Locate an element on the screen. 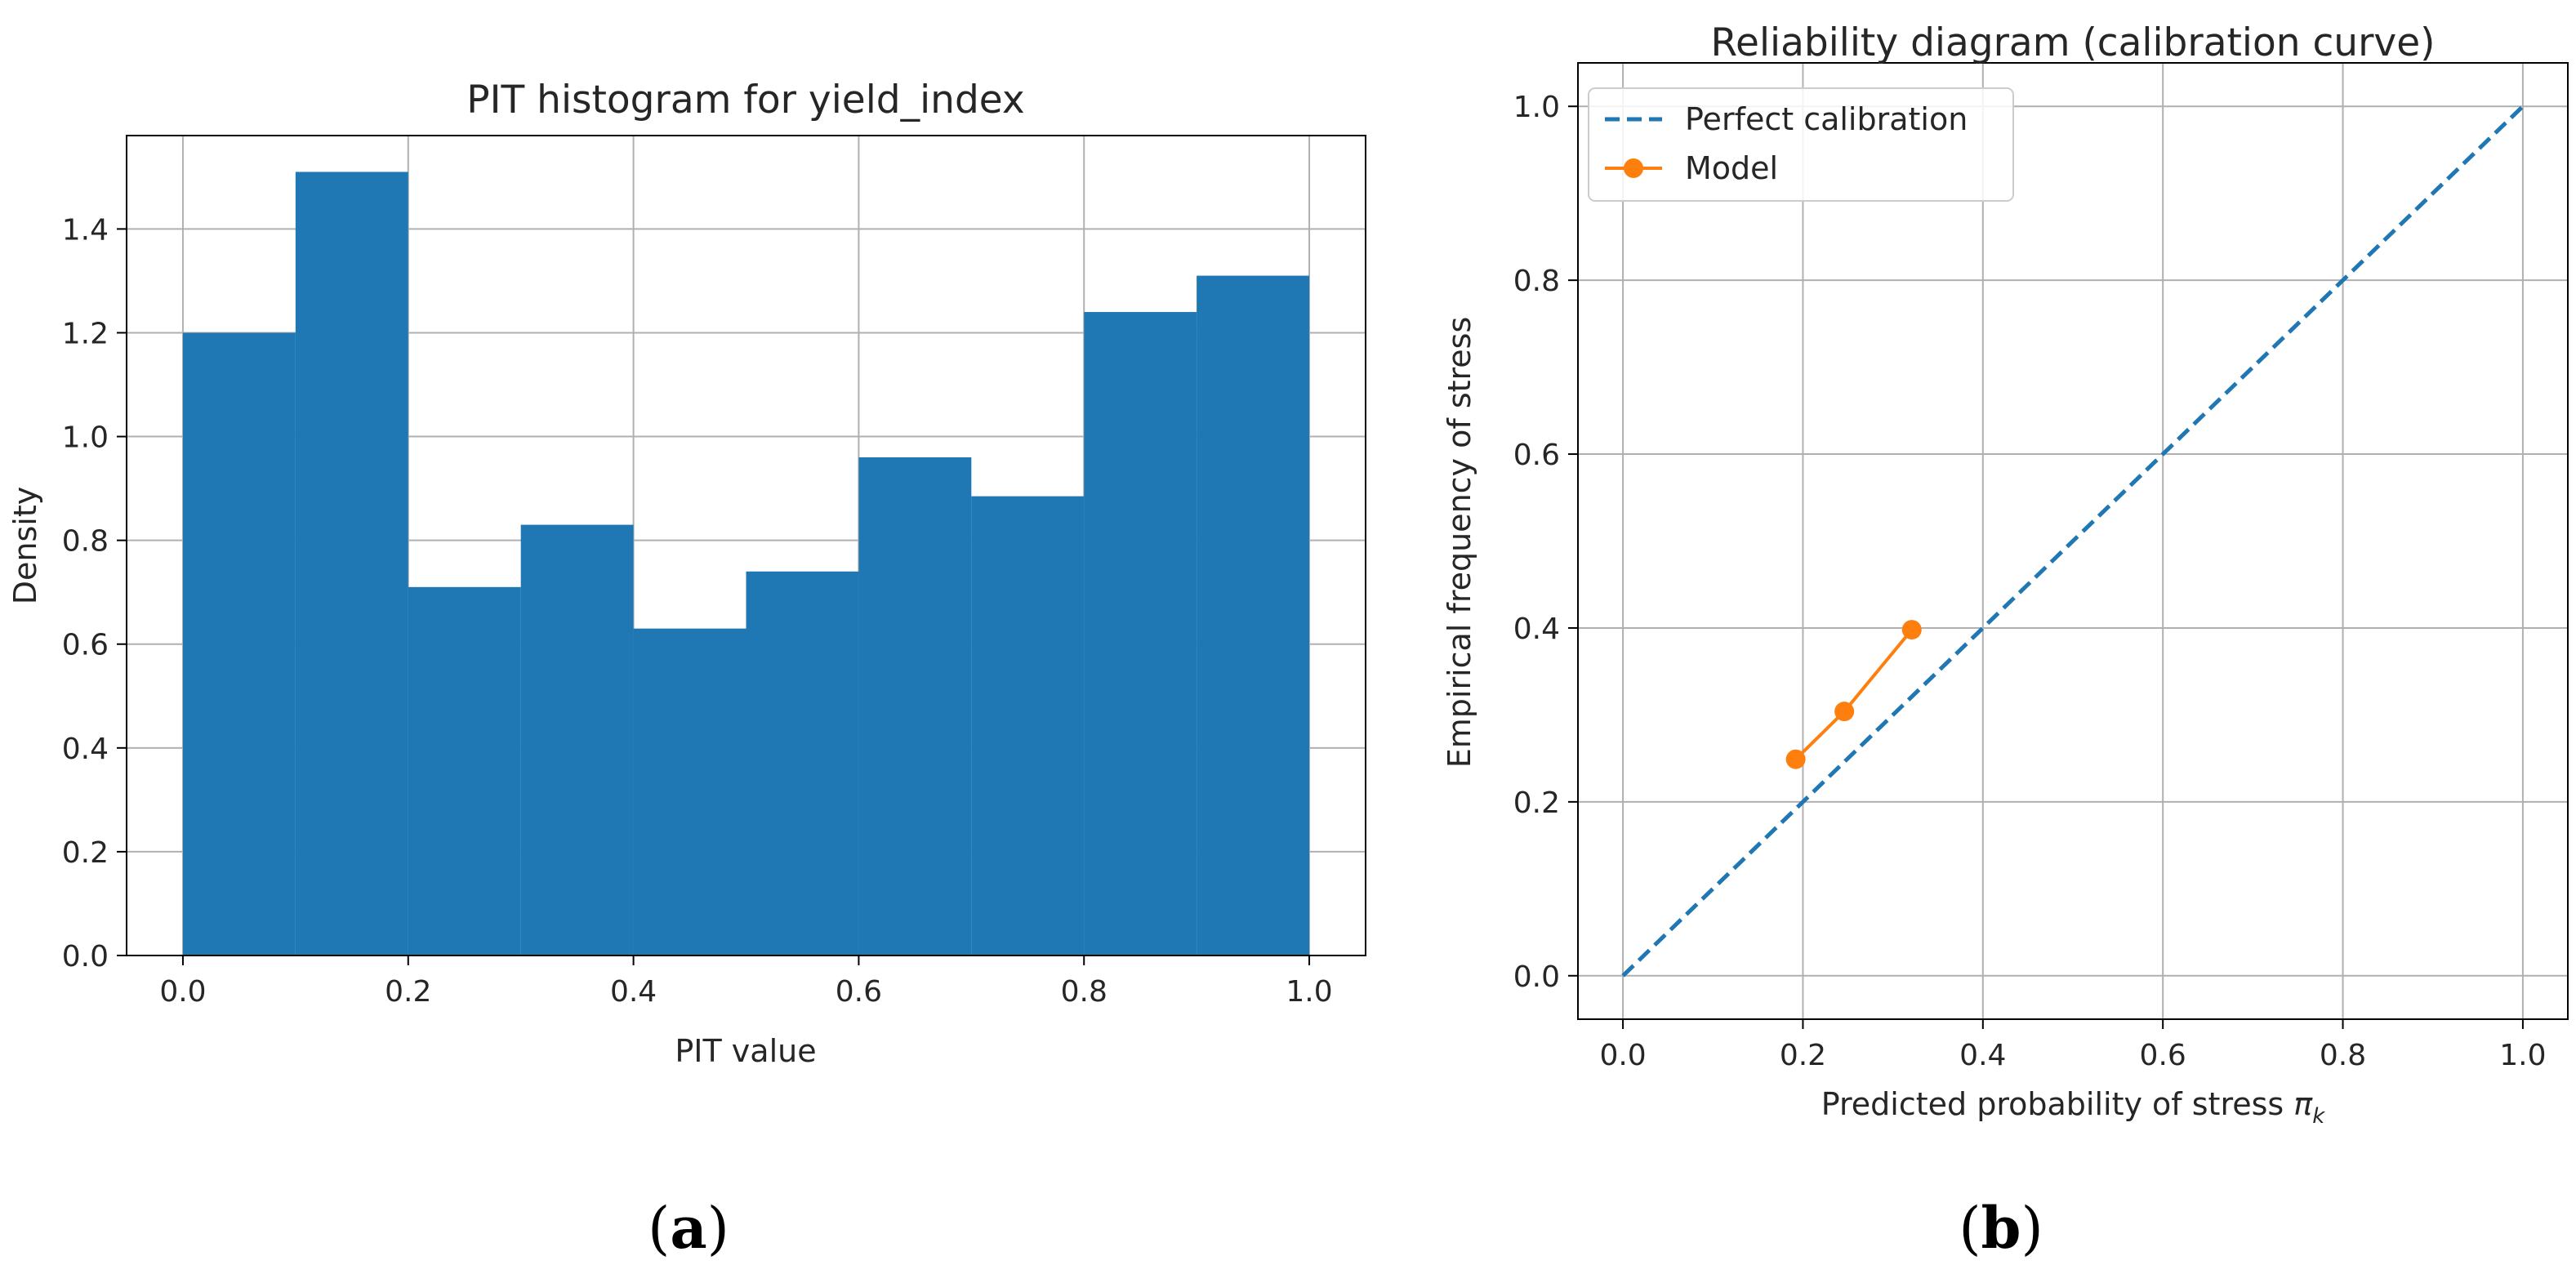 This screenshot has height=1274, width=2576. reliability-y-tick-label: 0.6 is located at coordinates (1536, 456).